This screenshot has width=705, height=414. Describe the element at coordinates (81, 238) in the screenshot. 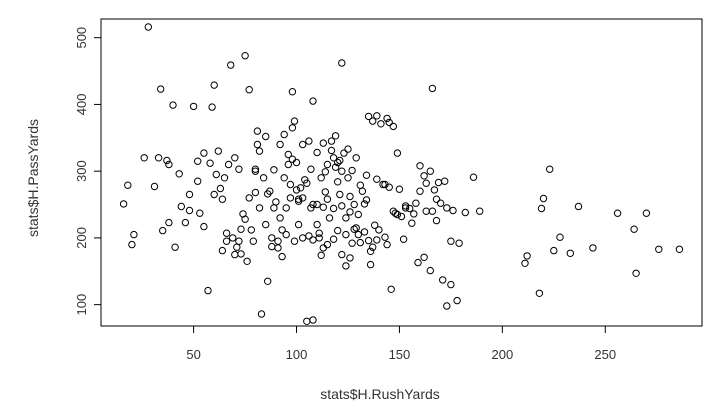

I see `y-tick-label: 200` at that location.